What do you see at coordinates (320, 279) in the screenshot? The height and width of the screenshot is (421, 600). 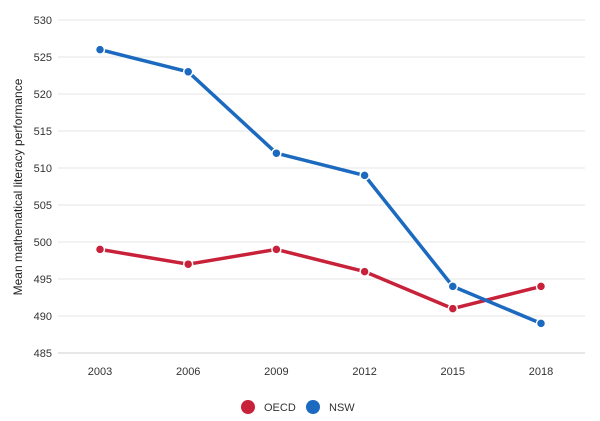 I see `series-line-oecd` at bounding box center [320, 279].